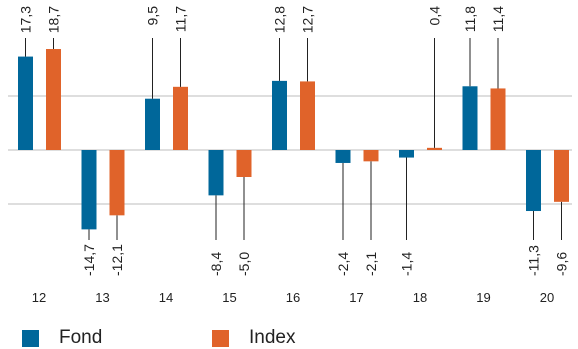 This screenshot has height=349, width=578. What do you see at coordinates (26, 19) in the screenshot?
I see `data-label: 17,3` at bounding box center [26, 19].